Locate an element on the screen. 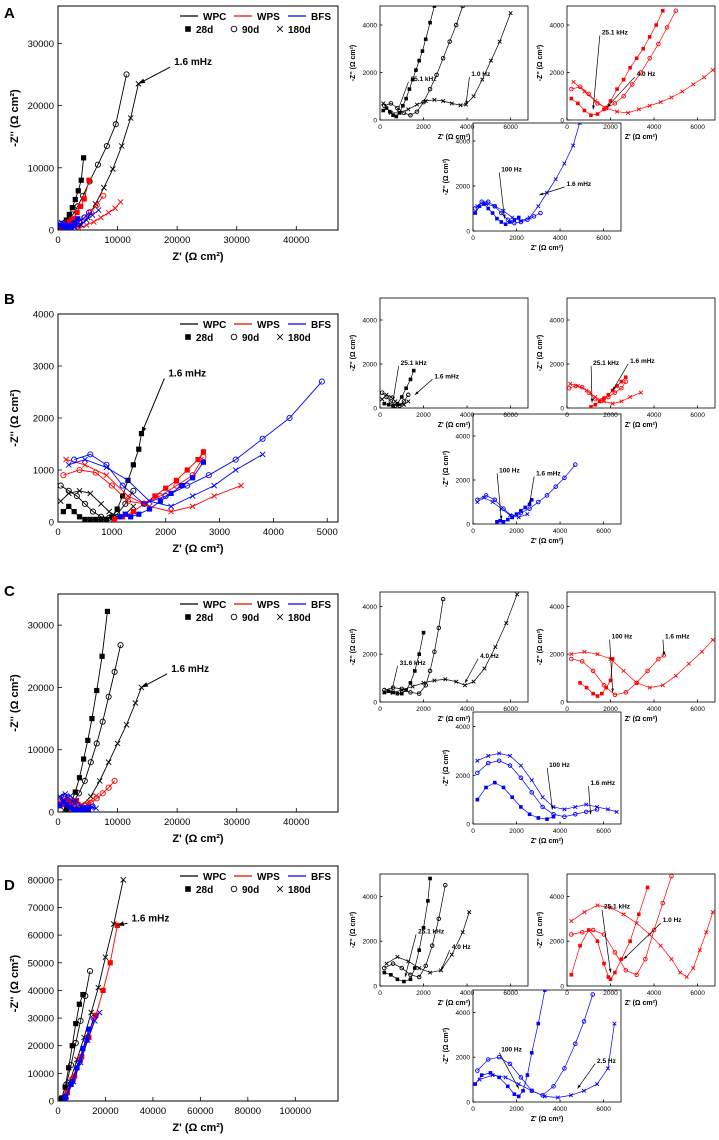 This screenshot has width=719, height=1140. x-tick-label: 2000 is located at coordinates (610, 127).